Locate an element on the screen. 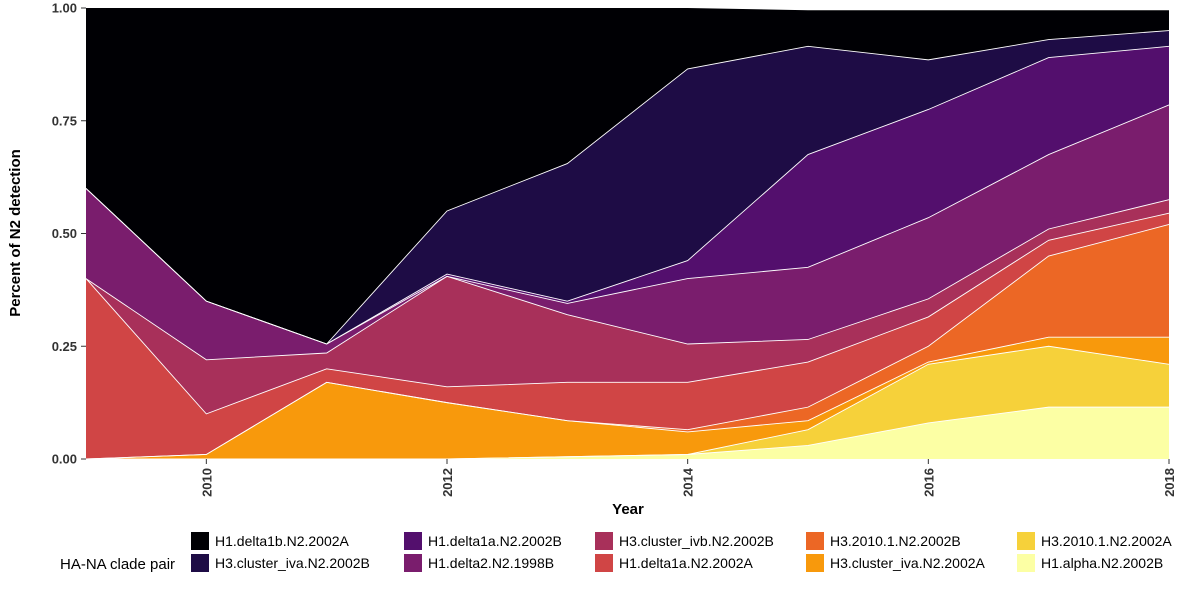 This screenshot has height=600, width=1200. legend-title: HA-NA clade pair is located at coordinates (117, 564).